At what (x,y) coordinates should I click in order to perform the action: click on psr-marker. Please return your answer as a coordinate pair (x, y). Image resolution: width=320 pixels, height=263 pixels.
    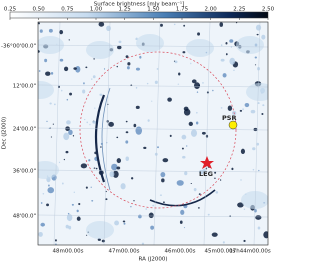
    Looking at the image, I should click on (233, 125).